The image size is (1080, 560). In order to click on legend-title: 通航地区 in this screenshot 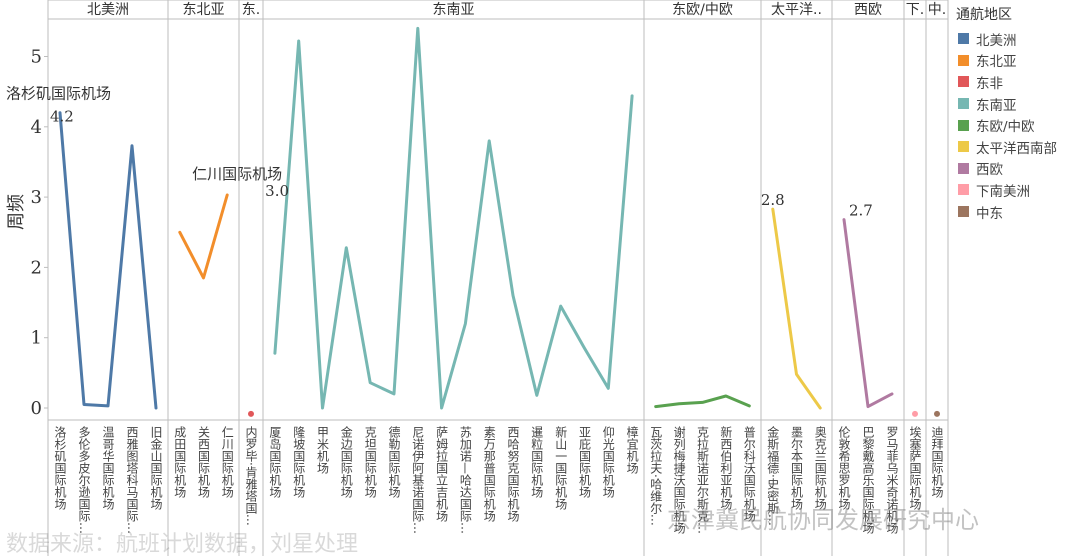, I will do `click(984, 15)`.